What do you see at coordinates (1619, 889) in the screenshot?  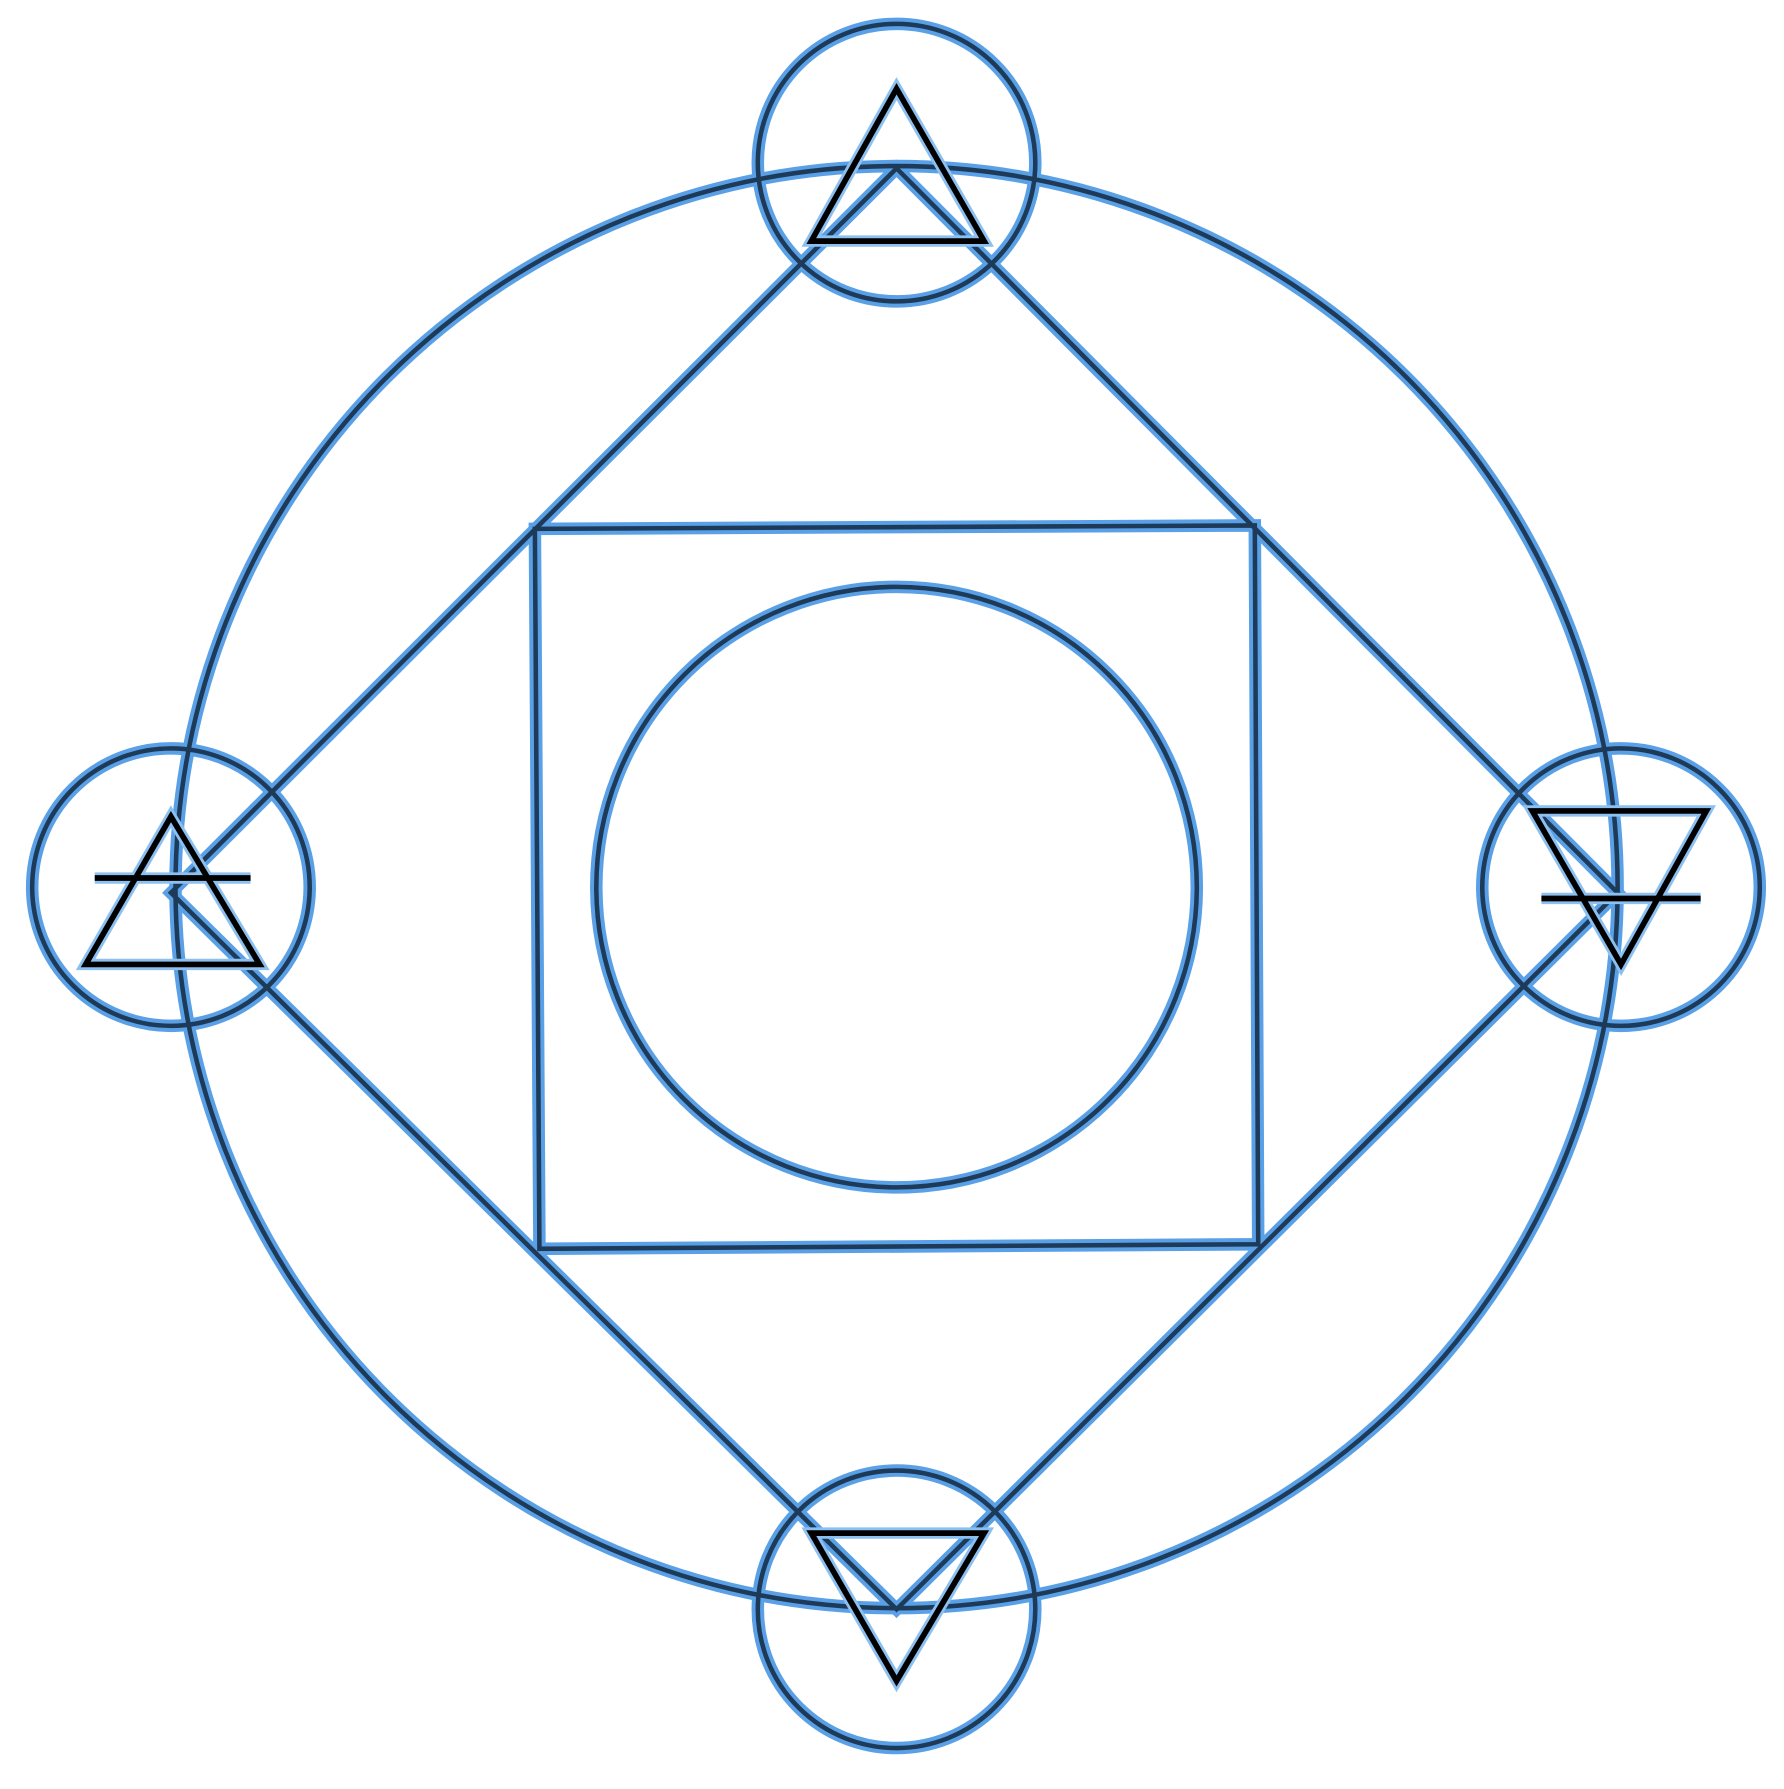 I see `earth-symbol` at bounding box center [1619, 889].